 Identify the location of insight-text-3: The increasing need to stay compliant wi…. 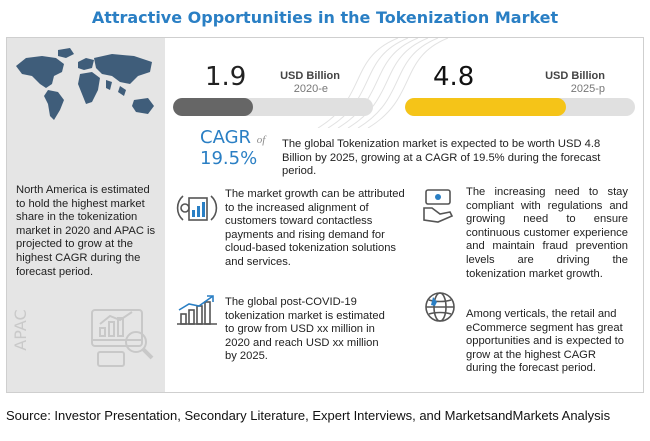
(547, 233).